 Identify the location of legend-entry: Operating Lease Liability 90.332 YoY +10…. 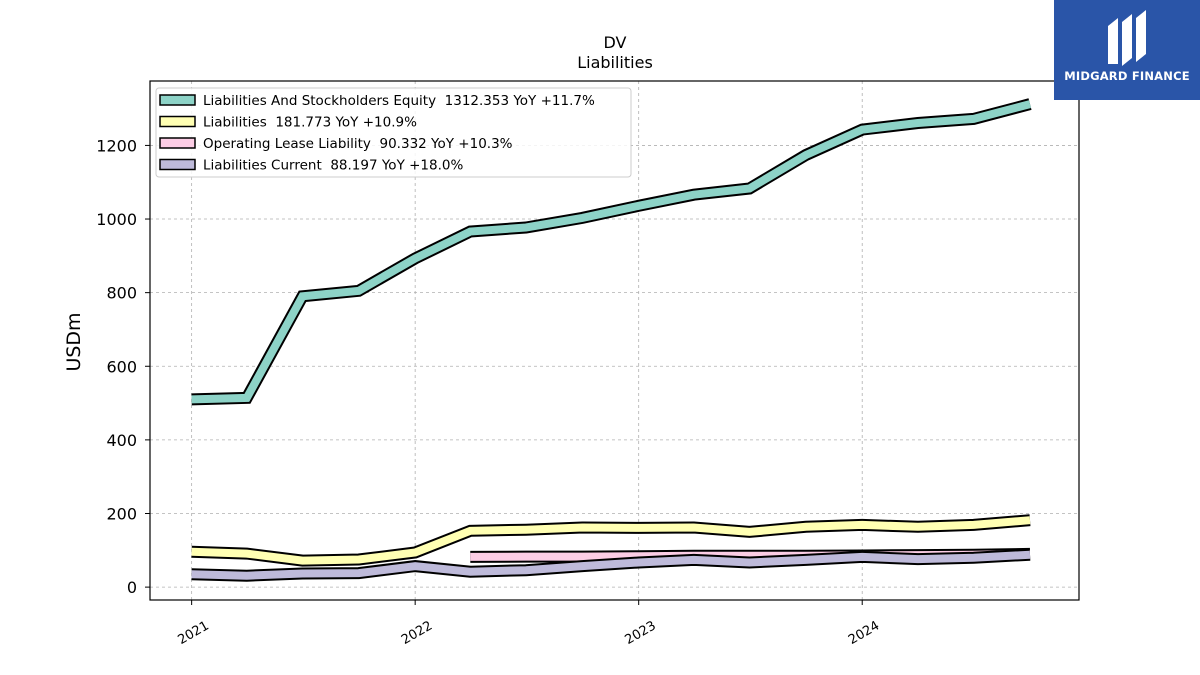
(358, 144).